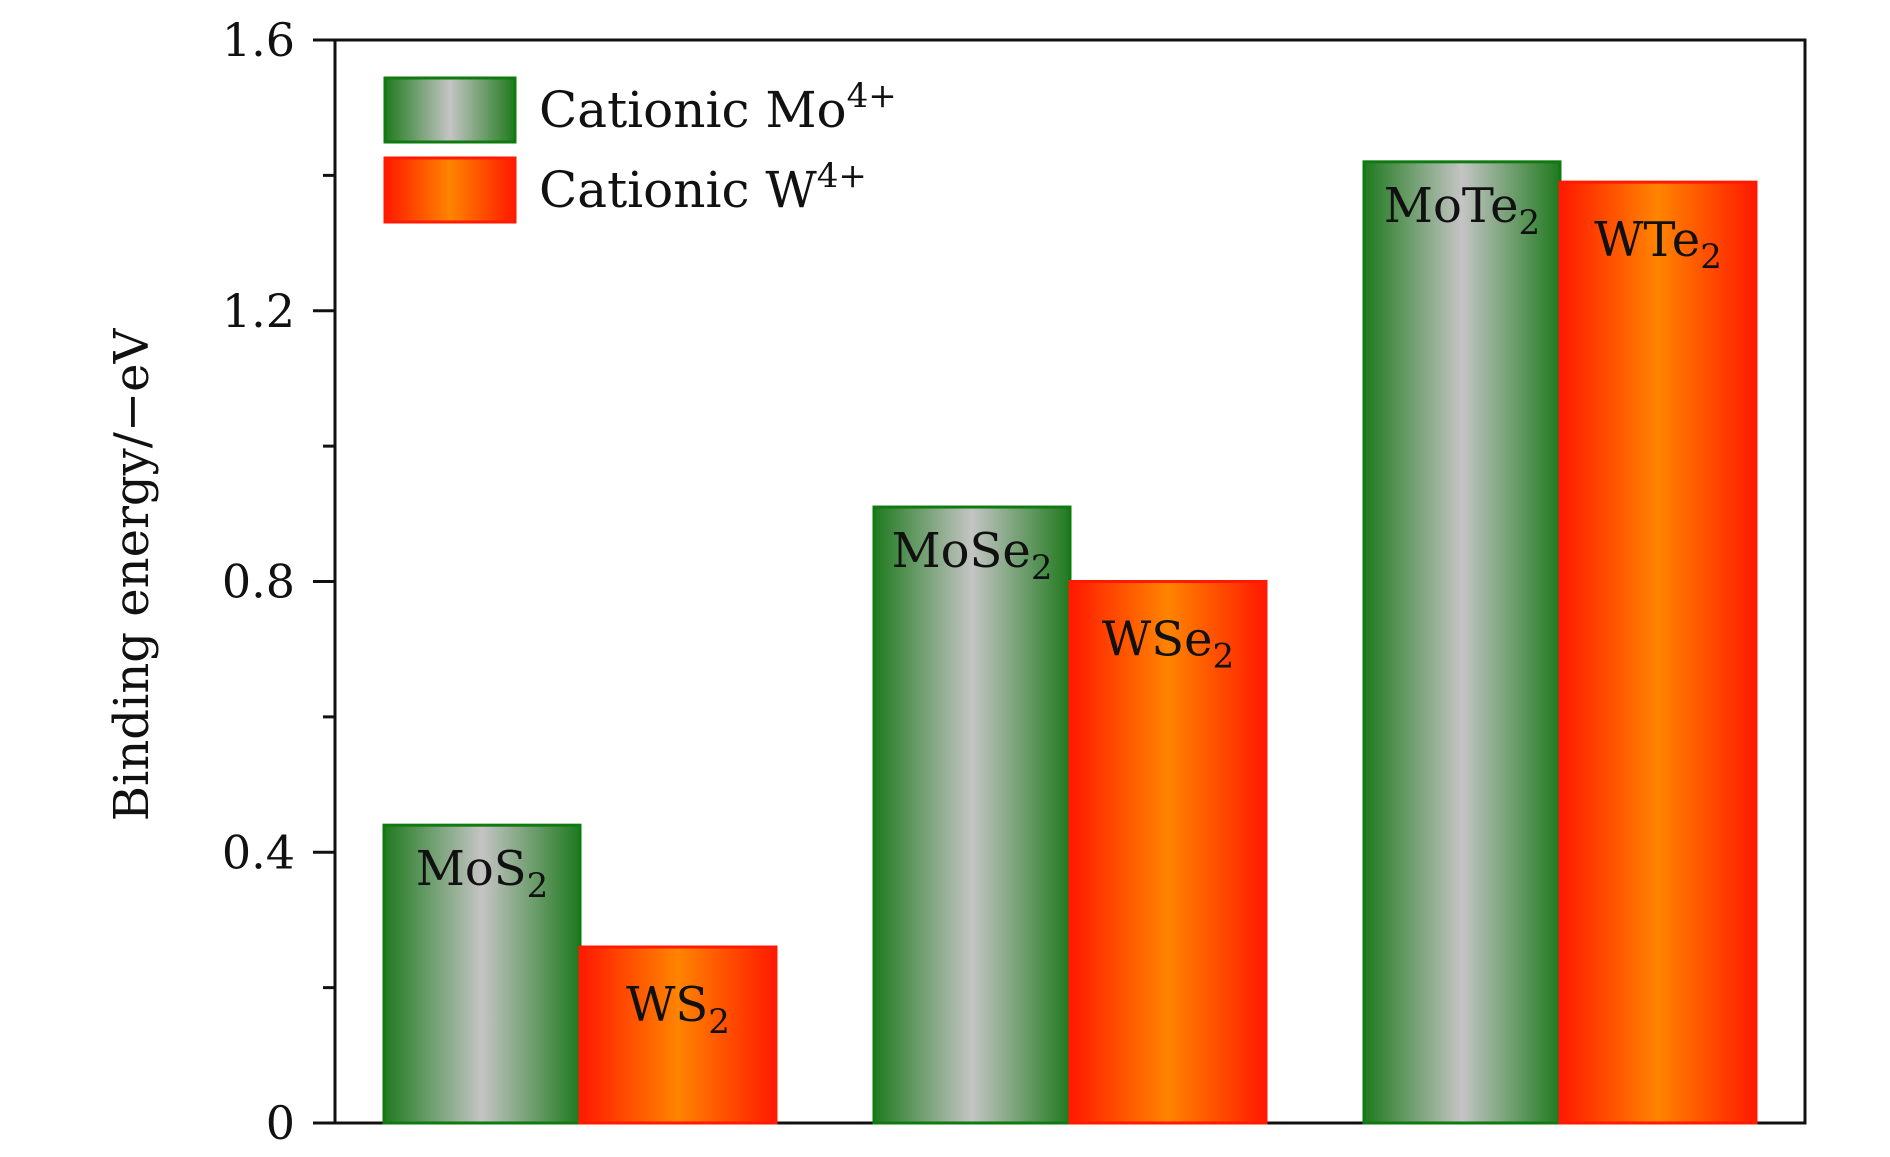 The image size is (1890, 1157). I want to click on bar-label: MoSe2, so click(972, 555).